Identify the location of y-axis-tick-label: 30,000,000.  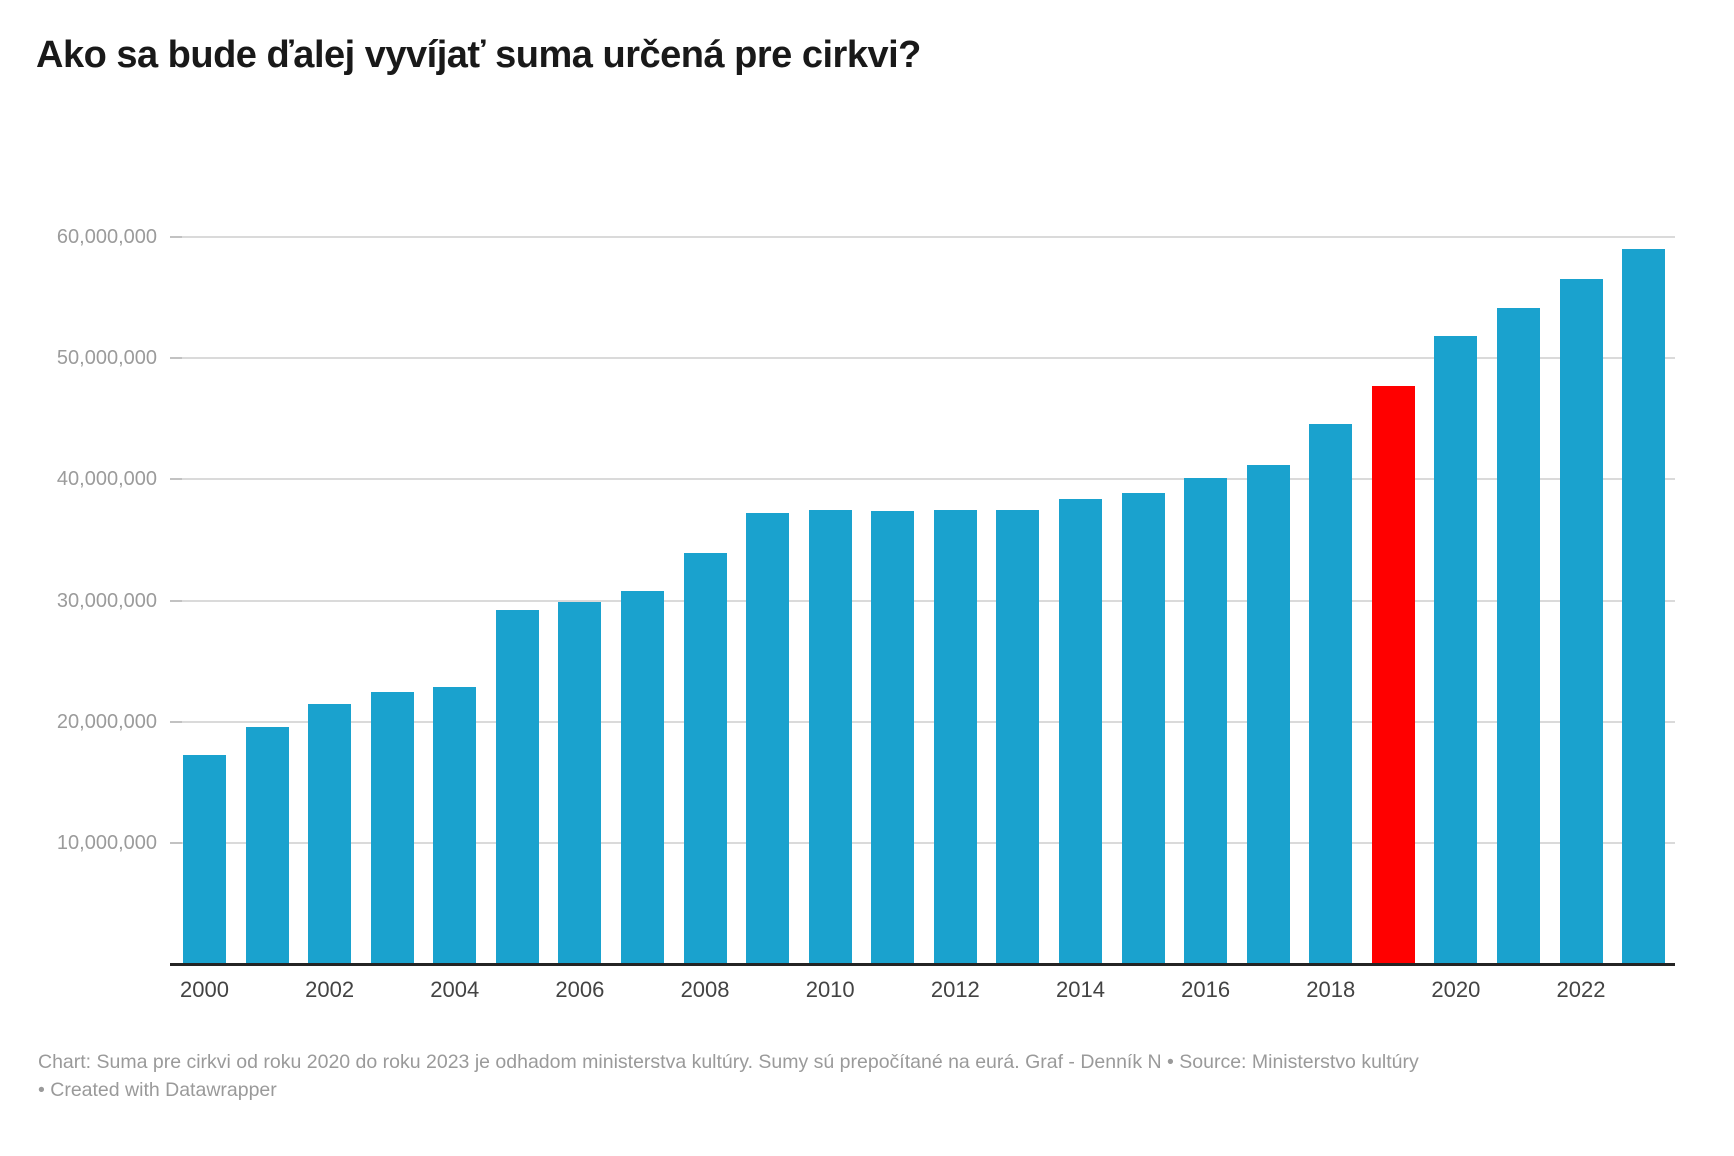
(106, 600).